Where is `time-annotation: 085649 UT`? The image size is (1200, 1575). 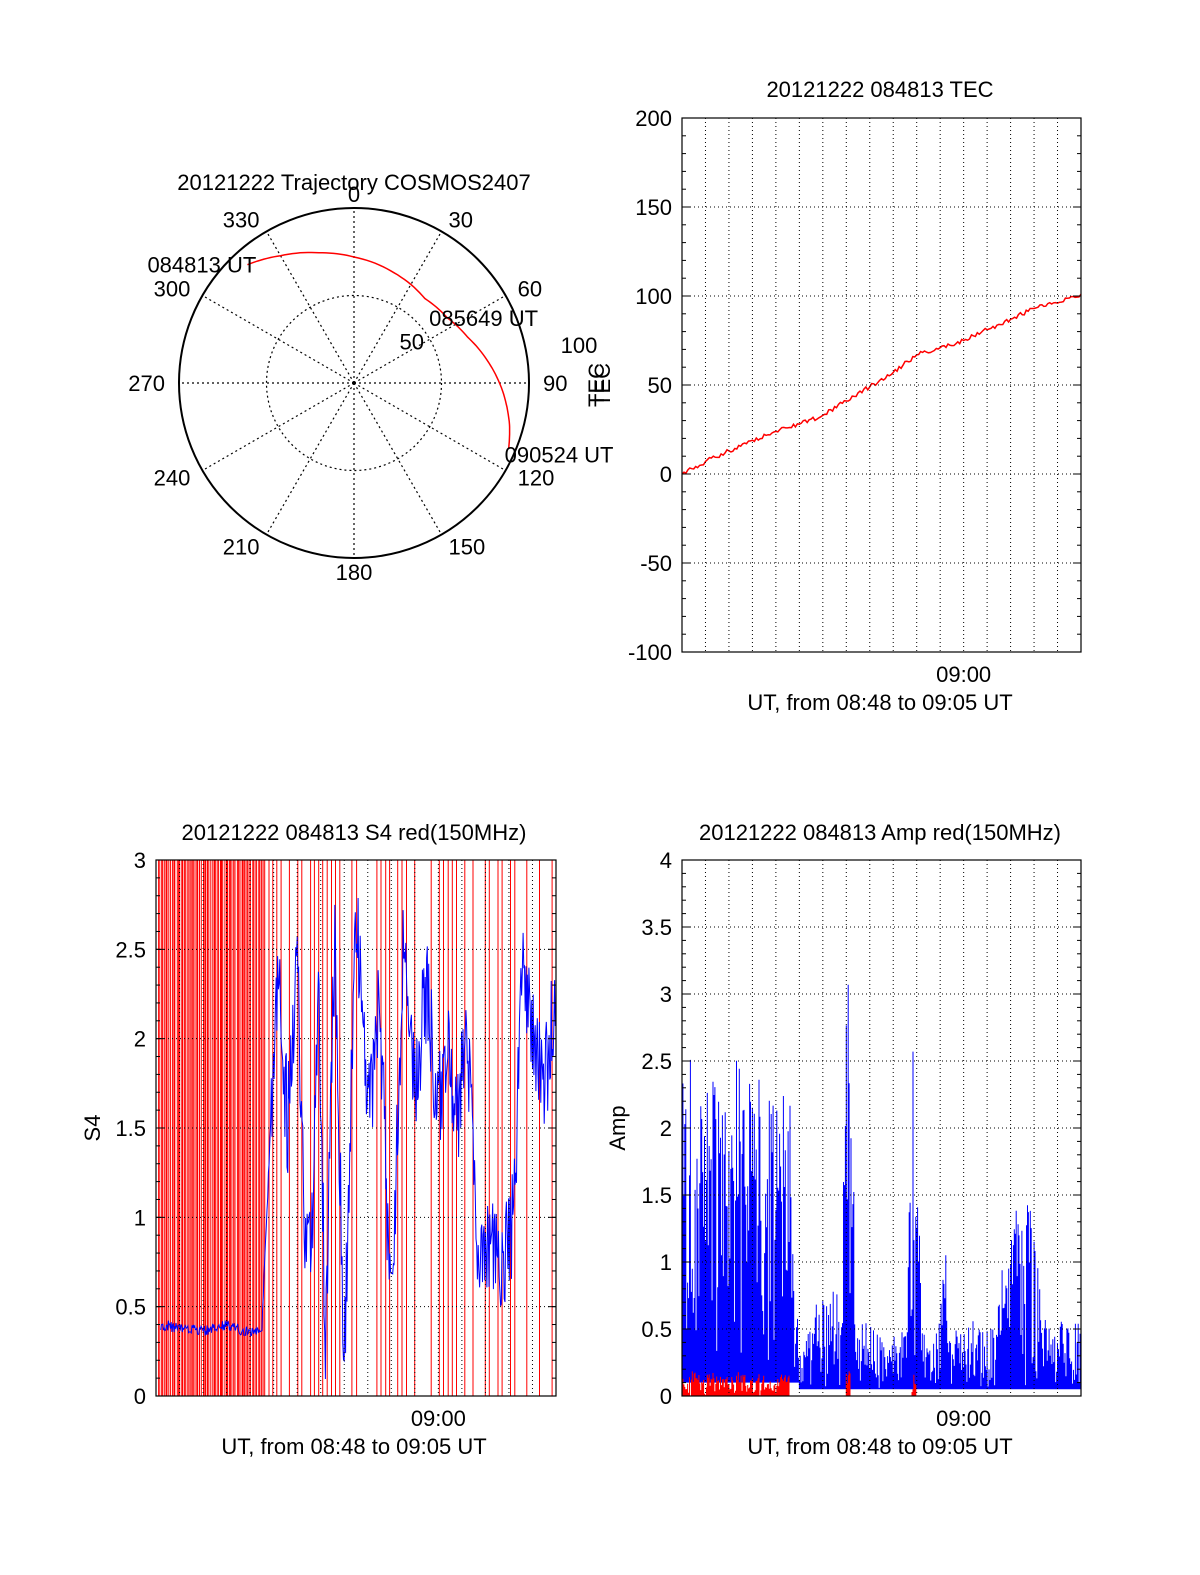
time-annotation: 085649 UT is located at coordinates (483, 318).